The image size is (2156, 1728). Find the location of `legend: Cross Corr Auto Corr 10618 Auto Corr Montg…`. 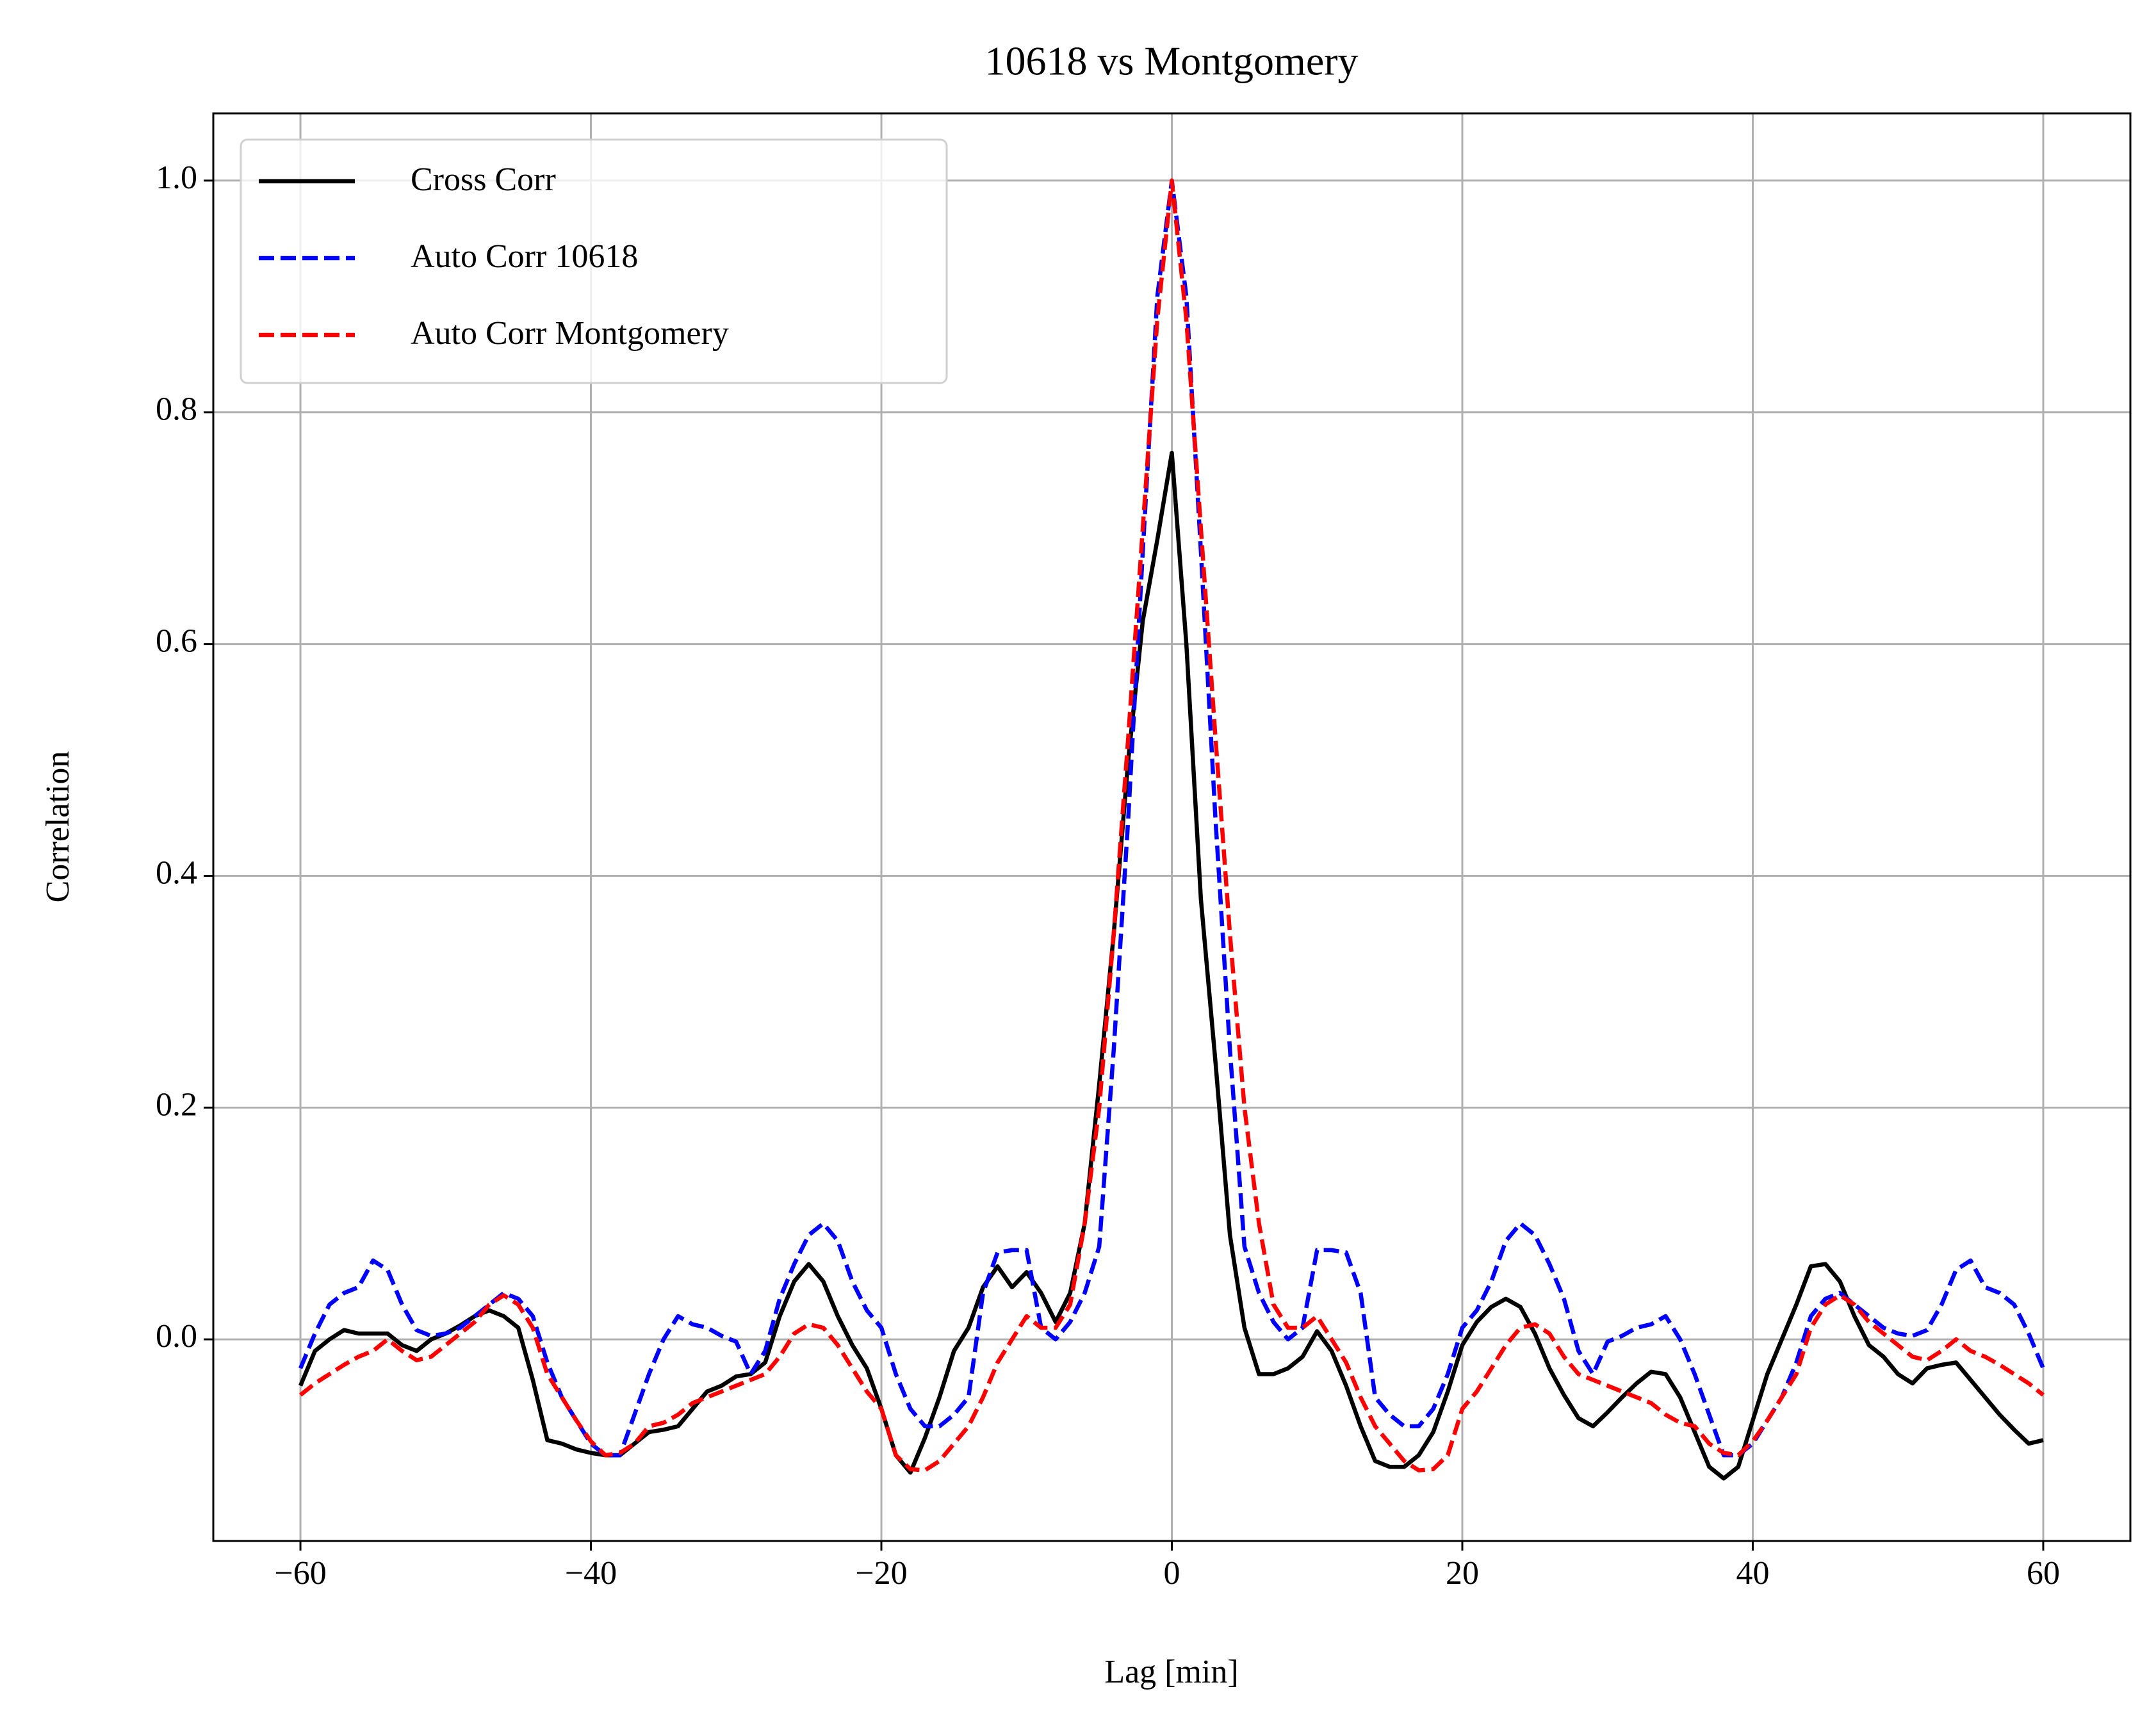

legend: Cross Corr Auto Corr 10618 Auto Corr Montg… is located at coordinates (594, 261).